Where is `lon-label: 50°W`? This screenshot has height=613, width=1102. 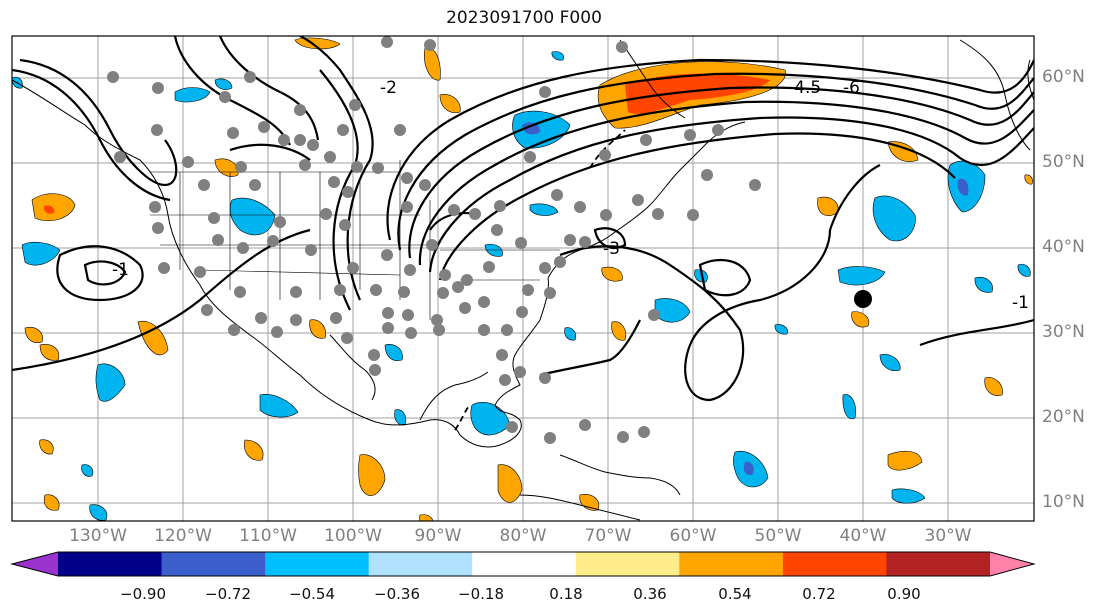 lon-label: 50°W is located at coordinates (778, 536).